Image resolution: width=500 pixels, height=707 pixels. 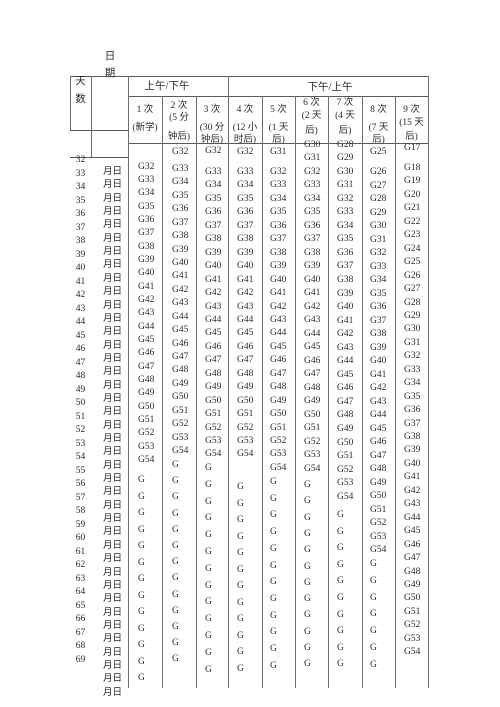 I want to click on group-label-am-pm: 上午/下午, so click(x=167, y=86).